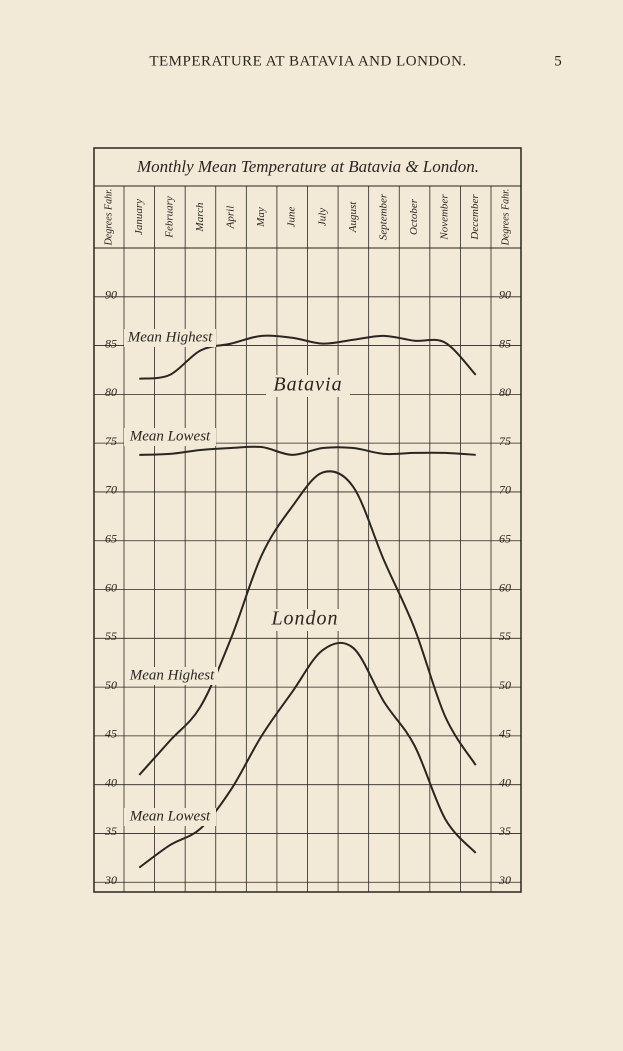  I want to click on y-tick-label-right: 65, so click(505, 538).